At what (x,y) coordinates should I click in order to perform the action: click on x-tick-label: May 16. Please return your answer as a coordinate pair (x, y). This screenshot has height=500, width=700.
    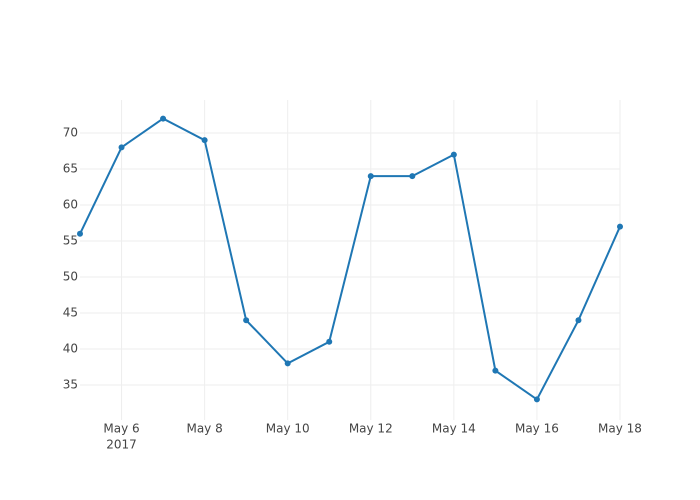
    Looking at the image, I should click on (537, 429).